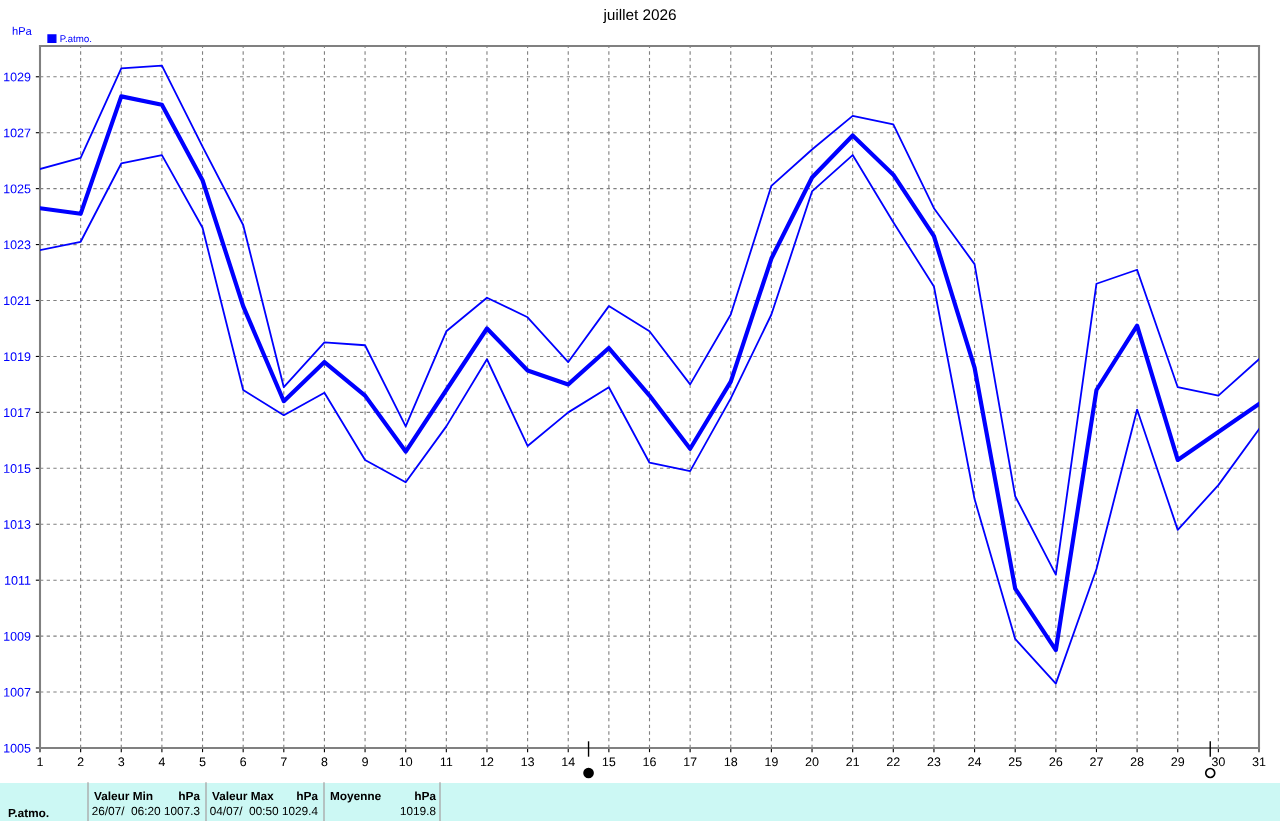  What do you see at coordinates (1259, 762) in the screenshot?
I see `x-tick-label: 31` at bounding box center [1259, 762].